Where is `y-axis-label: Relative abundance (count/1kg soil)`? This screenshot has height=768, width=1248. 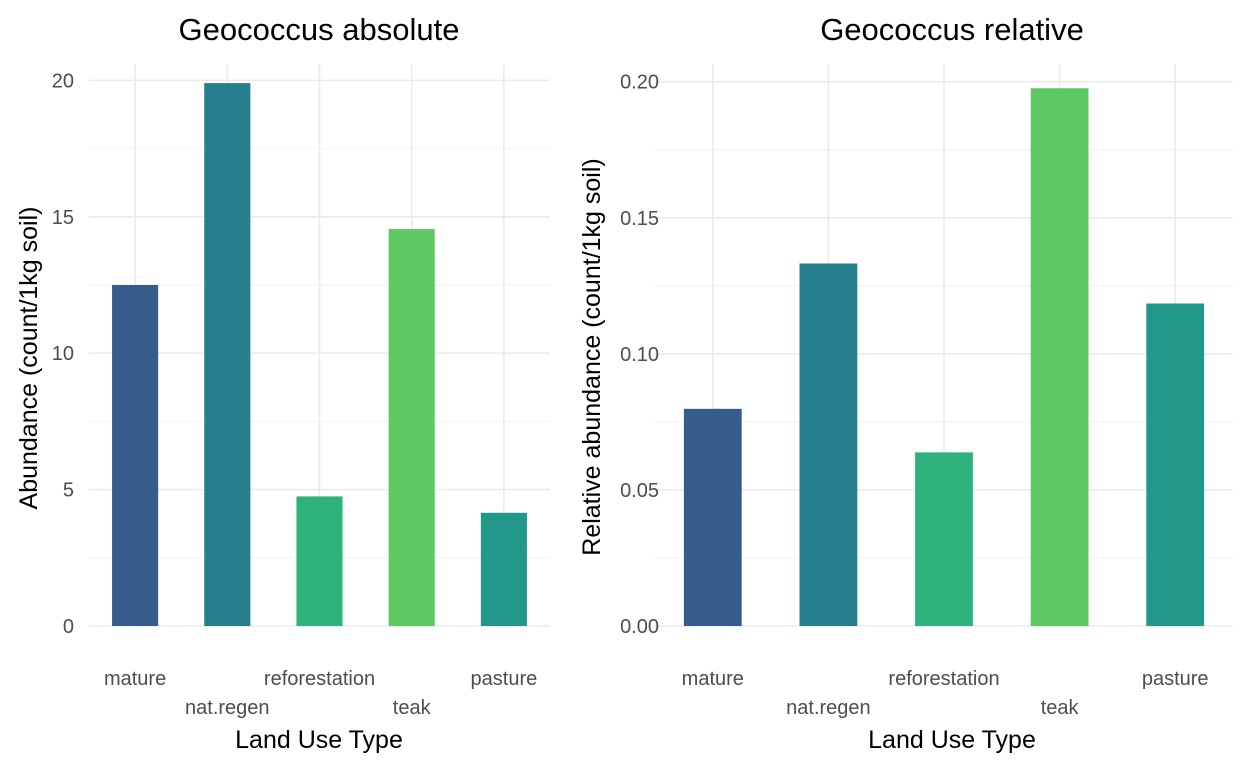
y-axis-label: Relative abundance (count/1kg soil) is located at coordinates (592, 356).